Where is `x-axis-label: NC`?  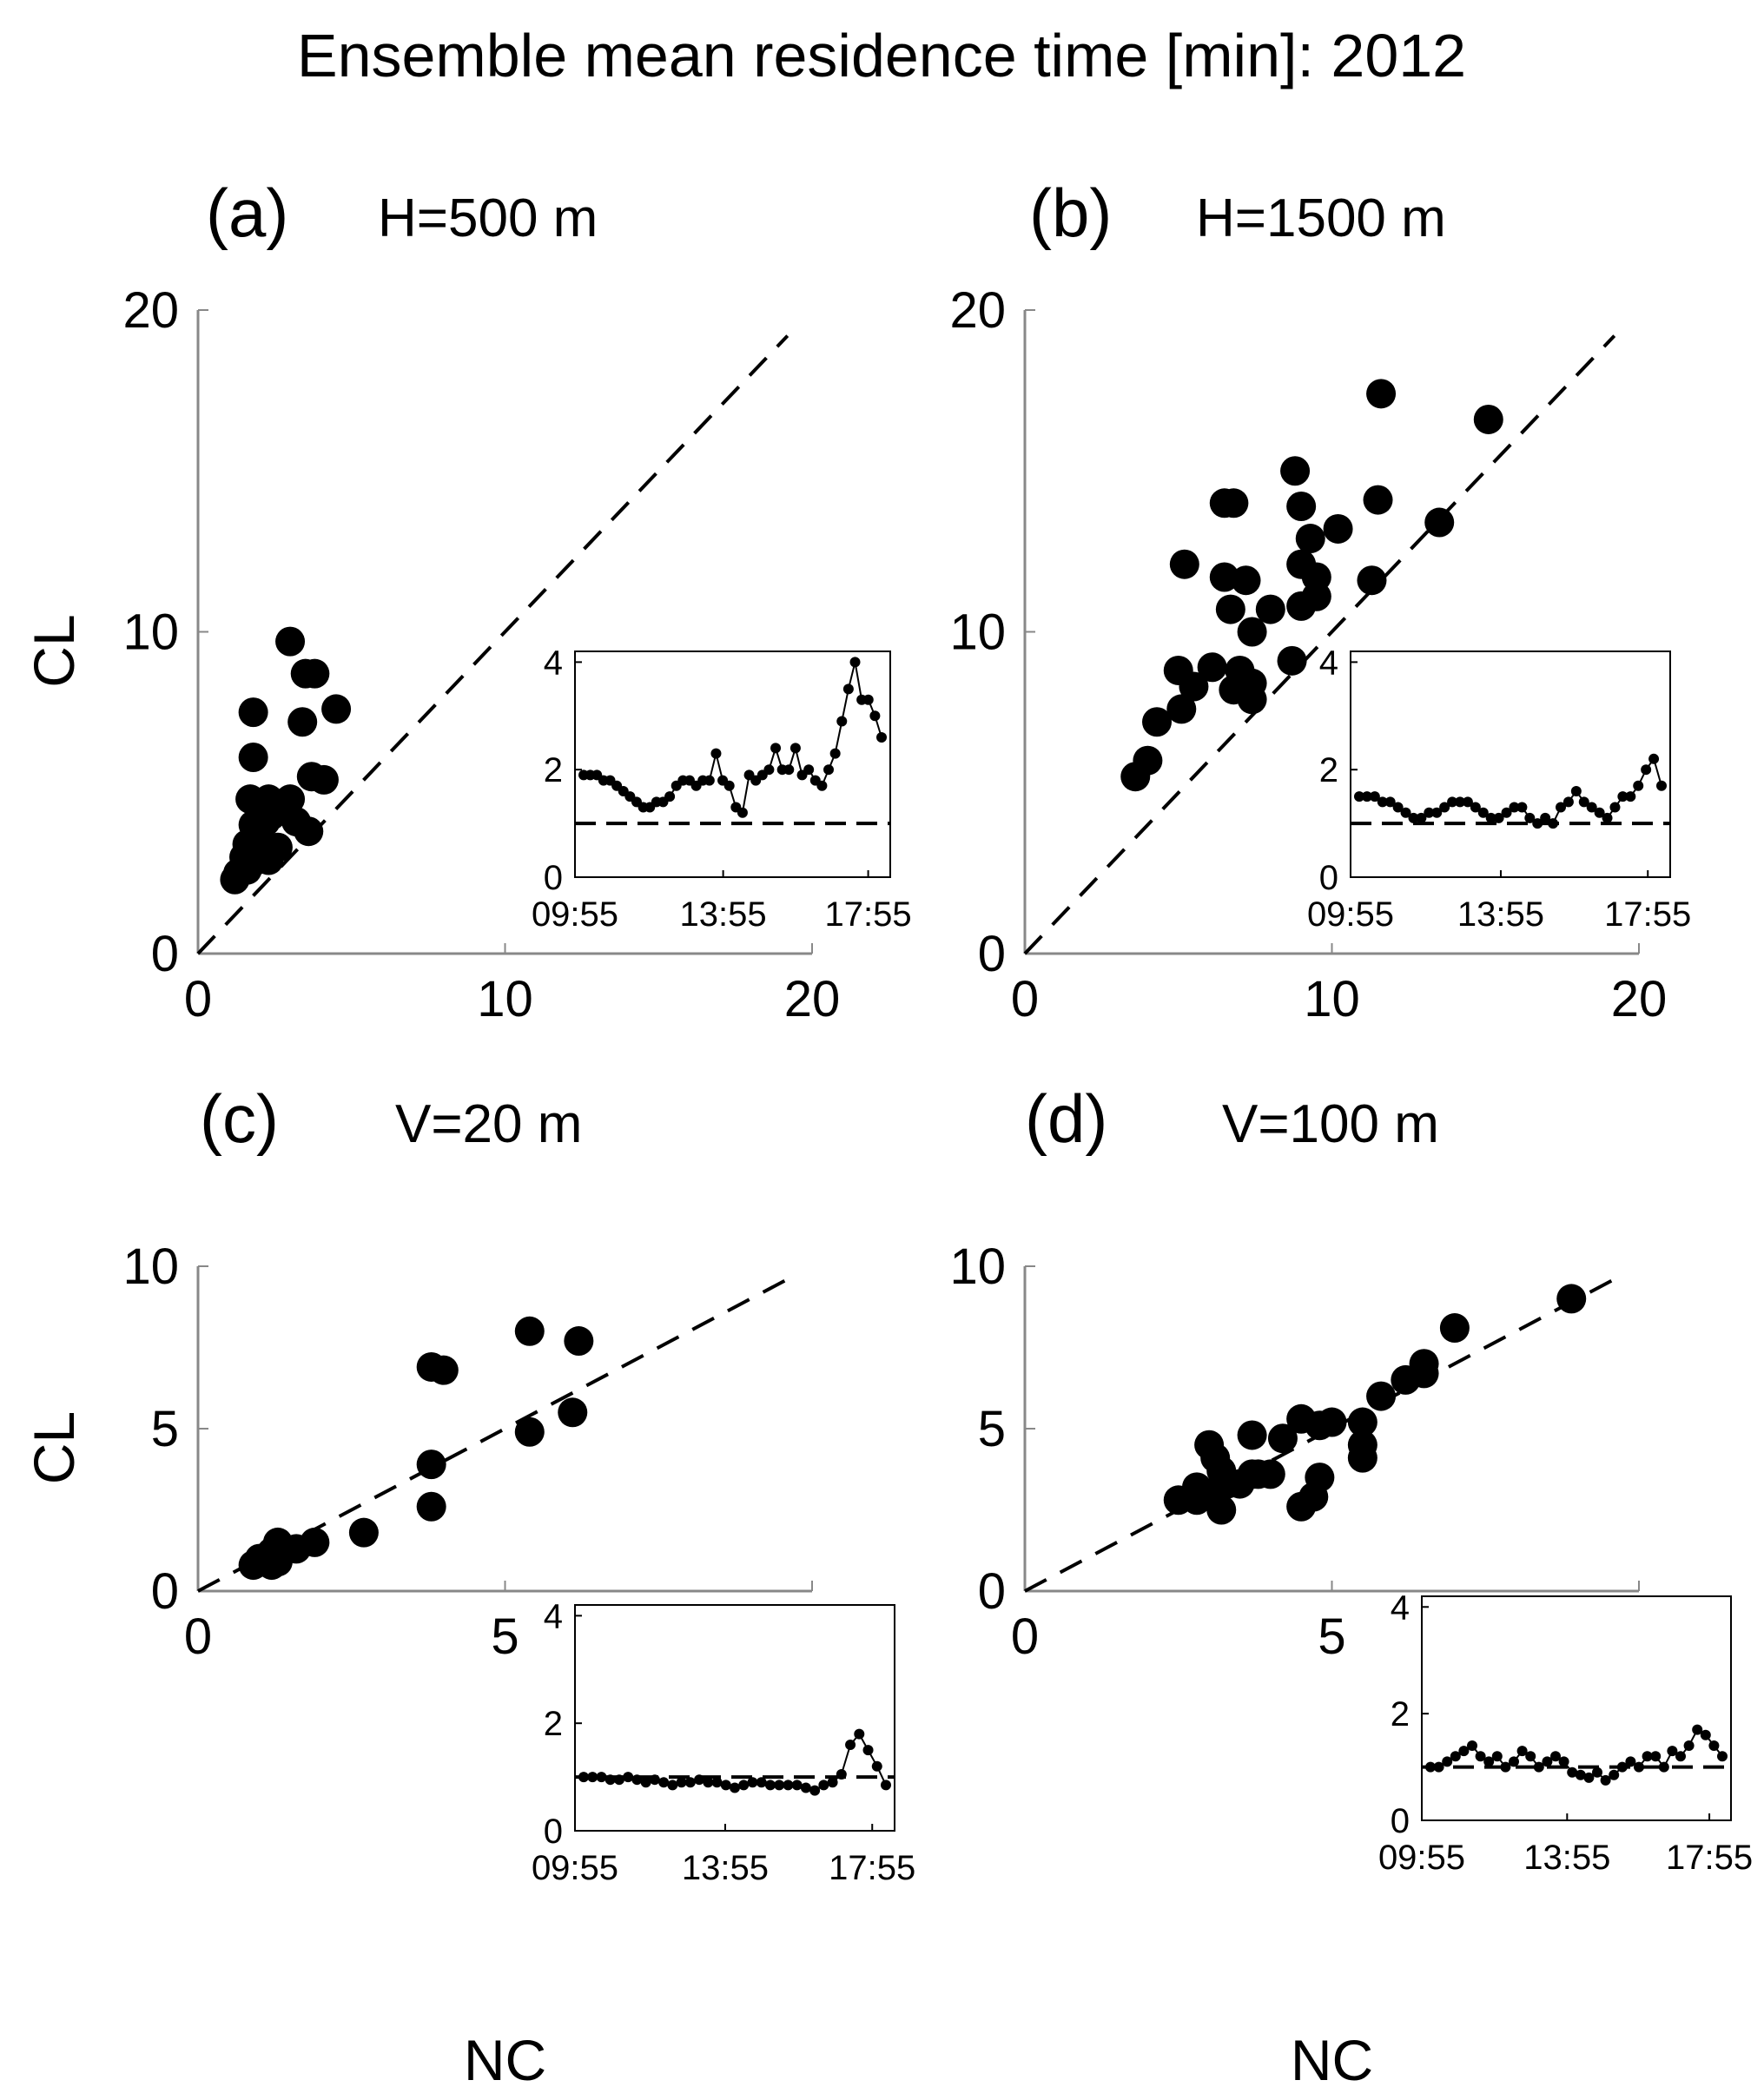 x-axis-label: NC is located at coordinates (505, 2060).